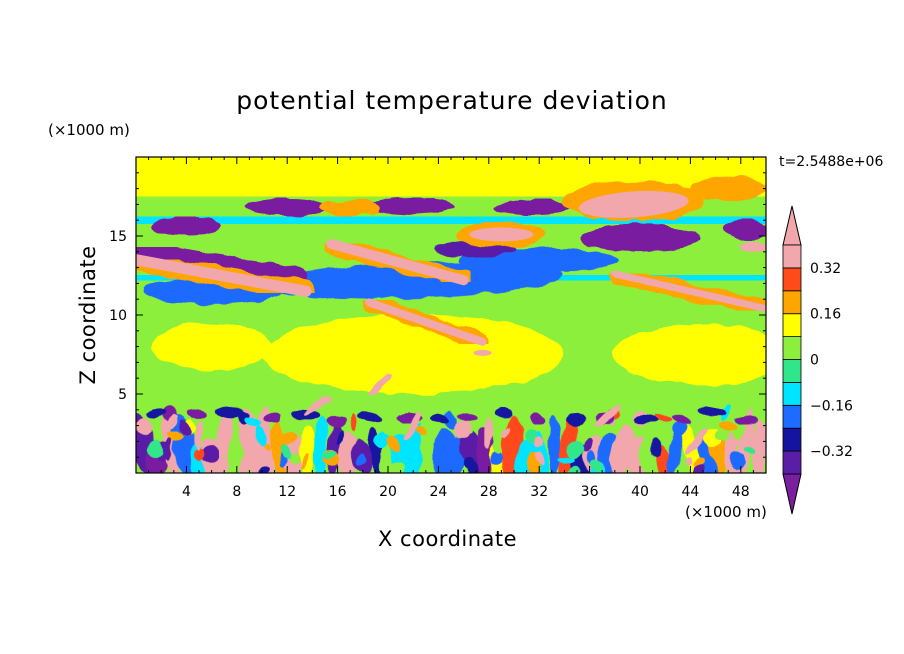 This screenshot has height=654, width=904. What do you see at coordinates (489, 492) in the screenshot?
I see `x-tick-label: 28` at bounding box center [489, 492].